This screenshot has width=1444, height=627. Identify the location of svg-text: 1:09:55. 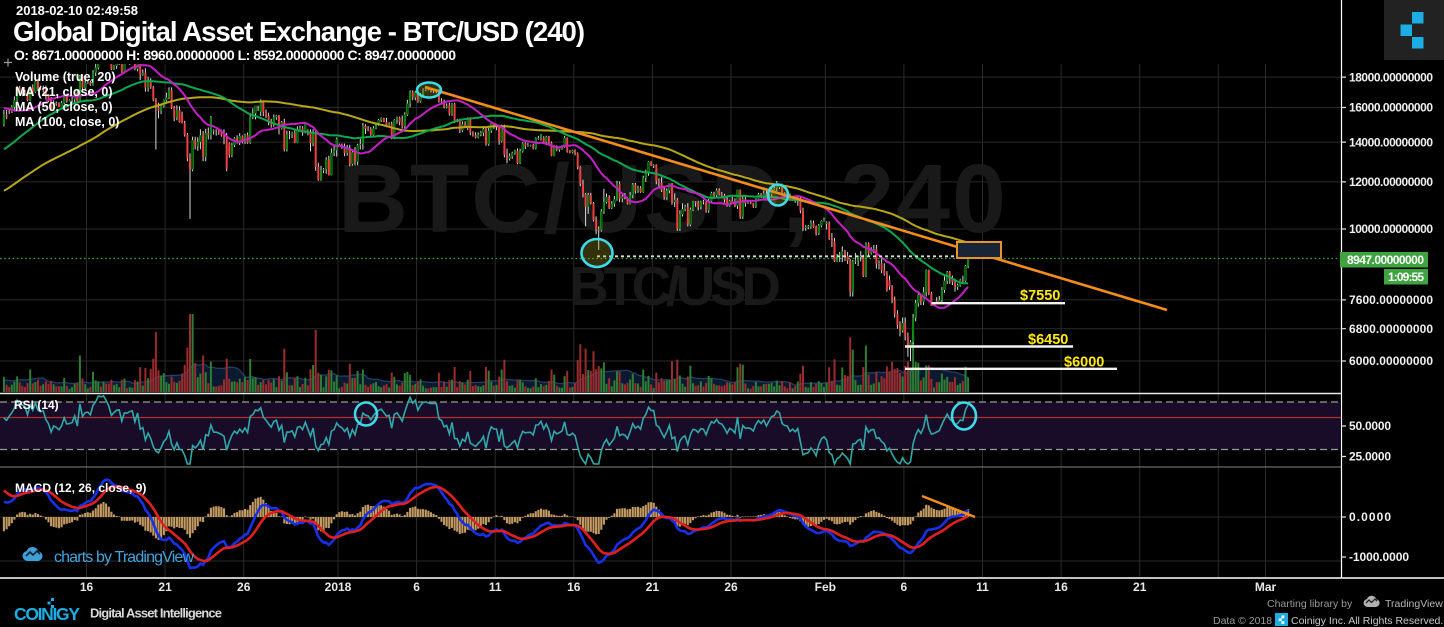
(1406, 277).